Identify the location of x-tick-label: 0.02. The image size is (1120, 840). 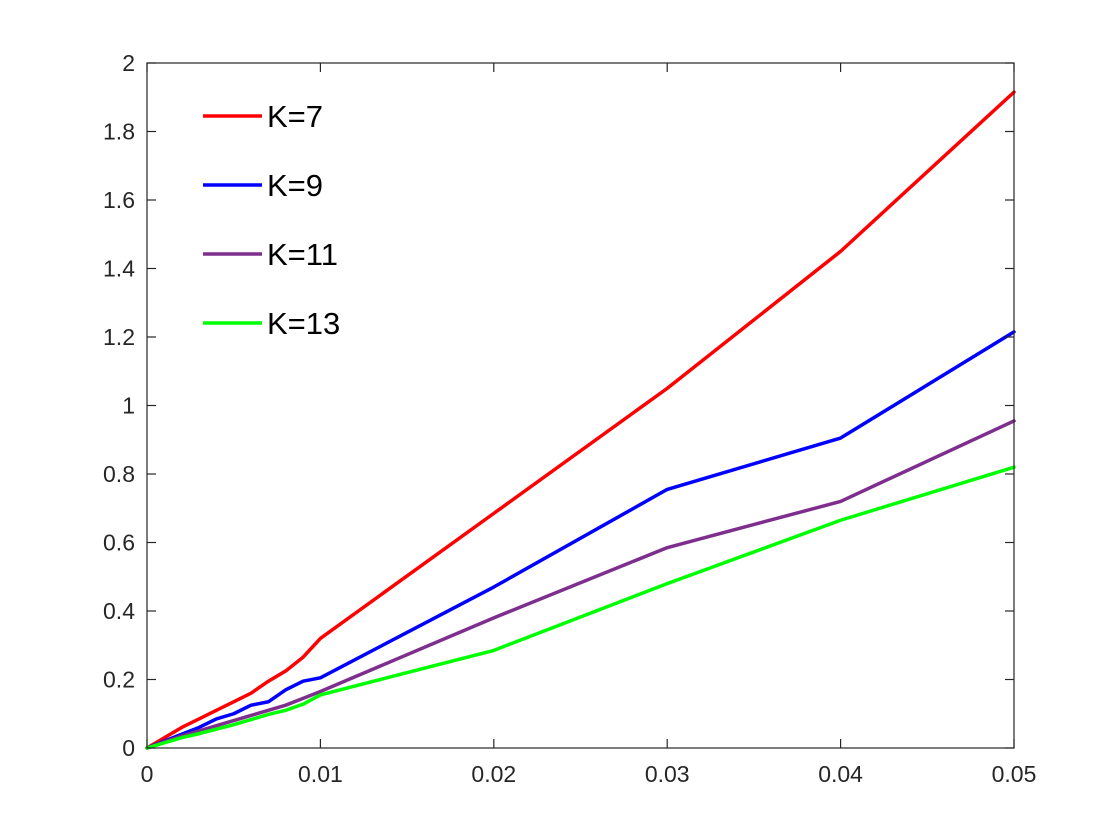
(493, 774).